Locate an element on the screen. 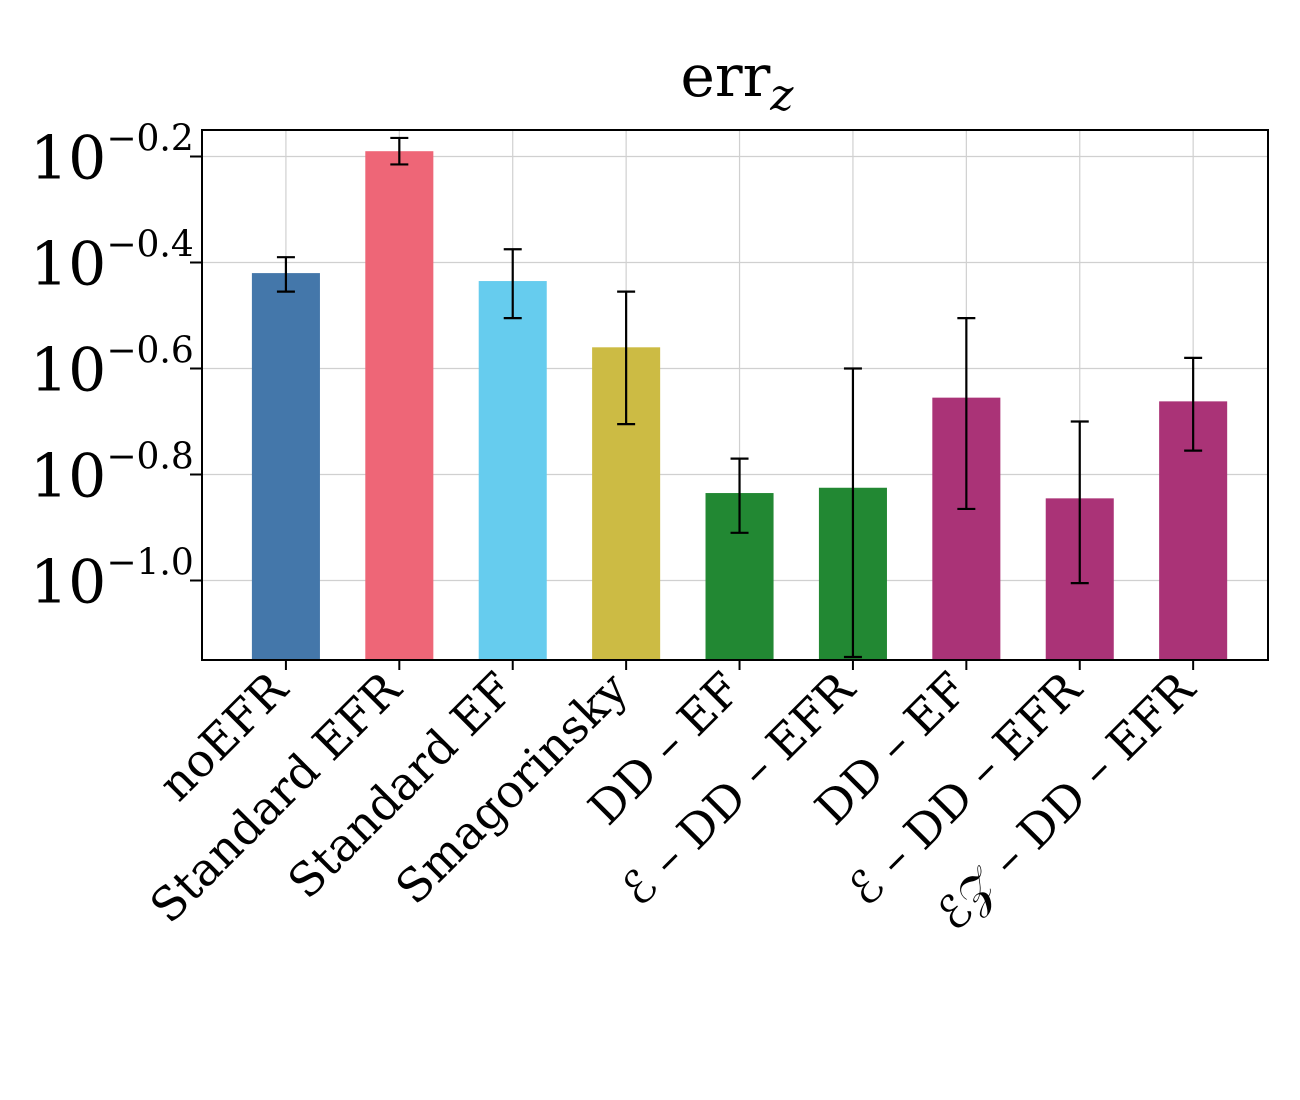 Image resolution: width=1300 pixels, height=1100 pixels. chart-title: errz is located at coordinates (738, 81).